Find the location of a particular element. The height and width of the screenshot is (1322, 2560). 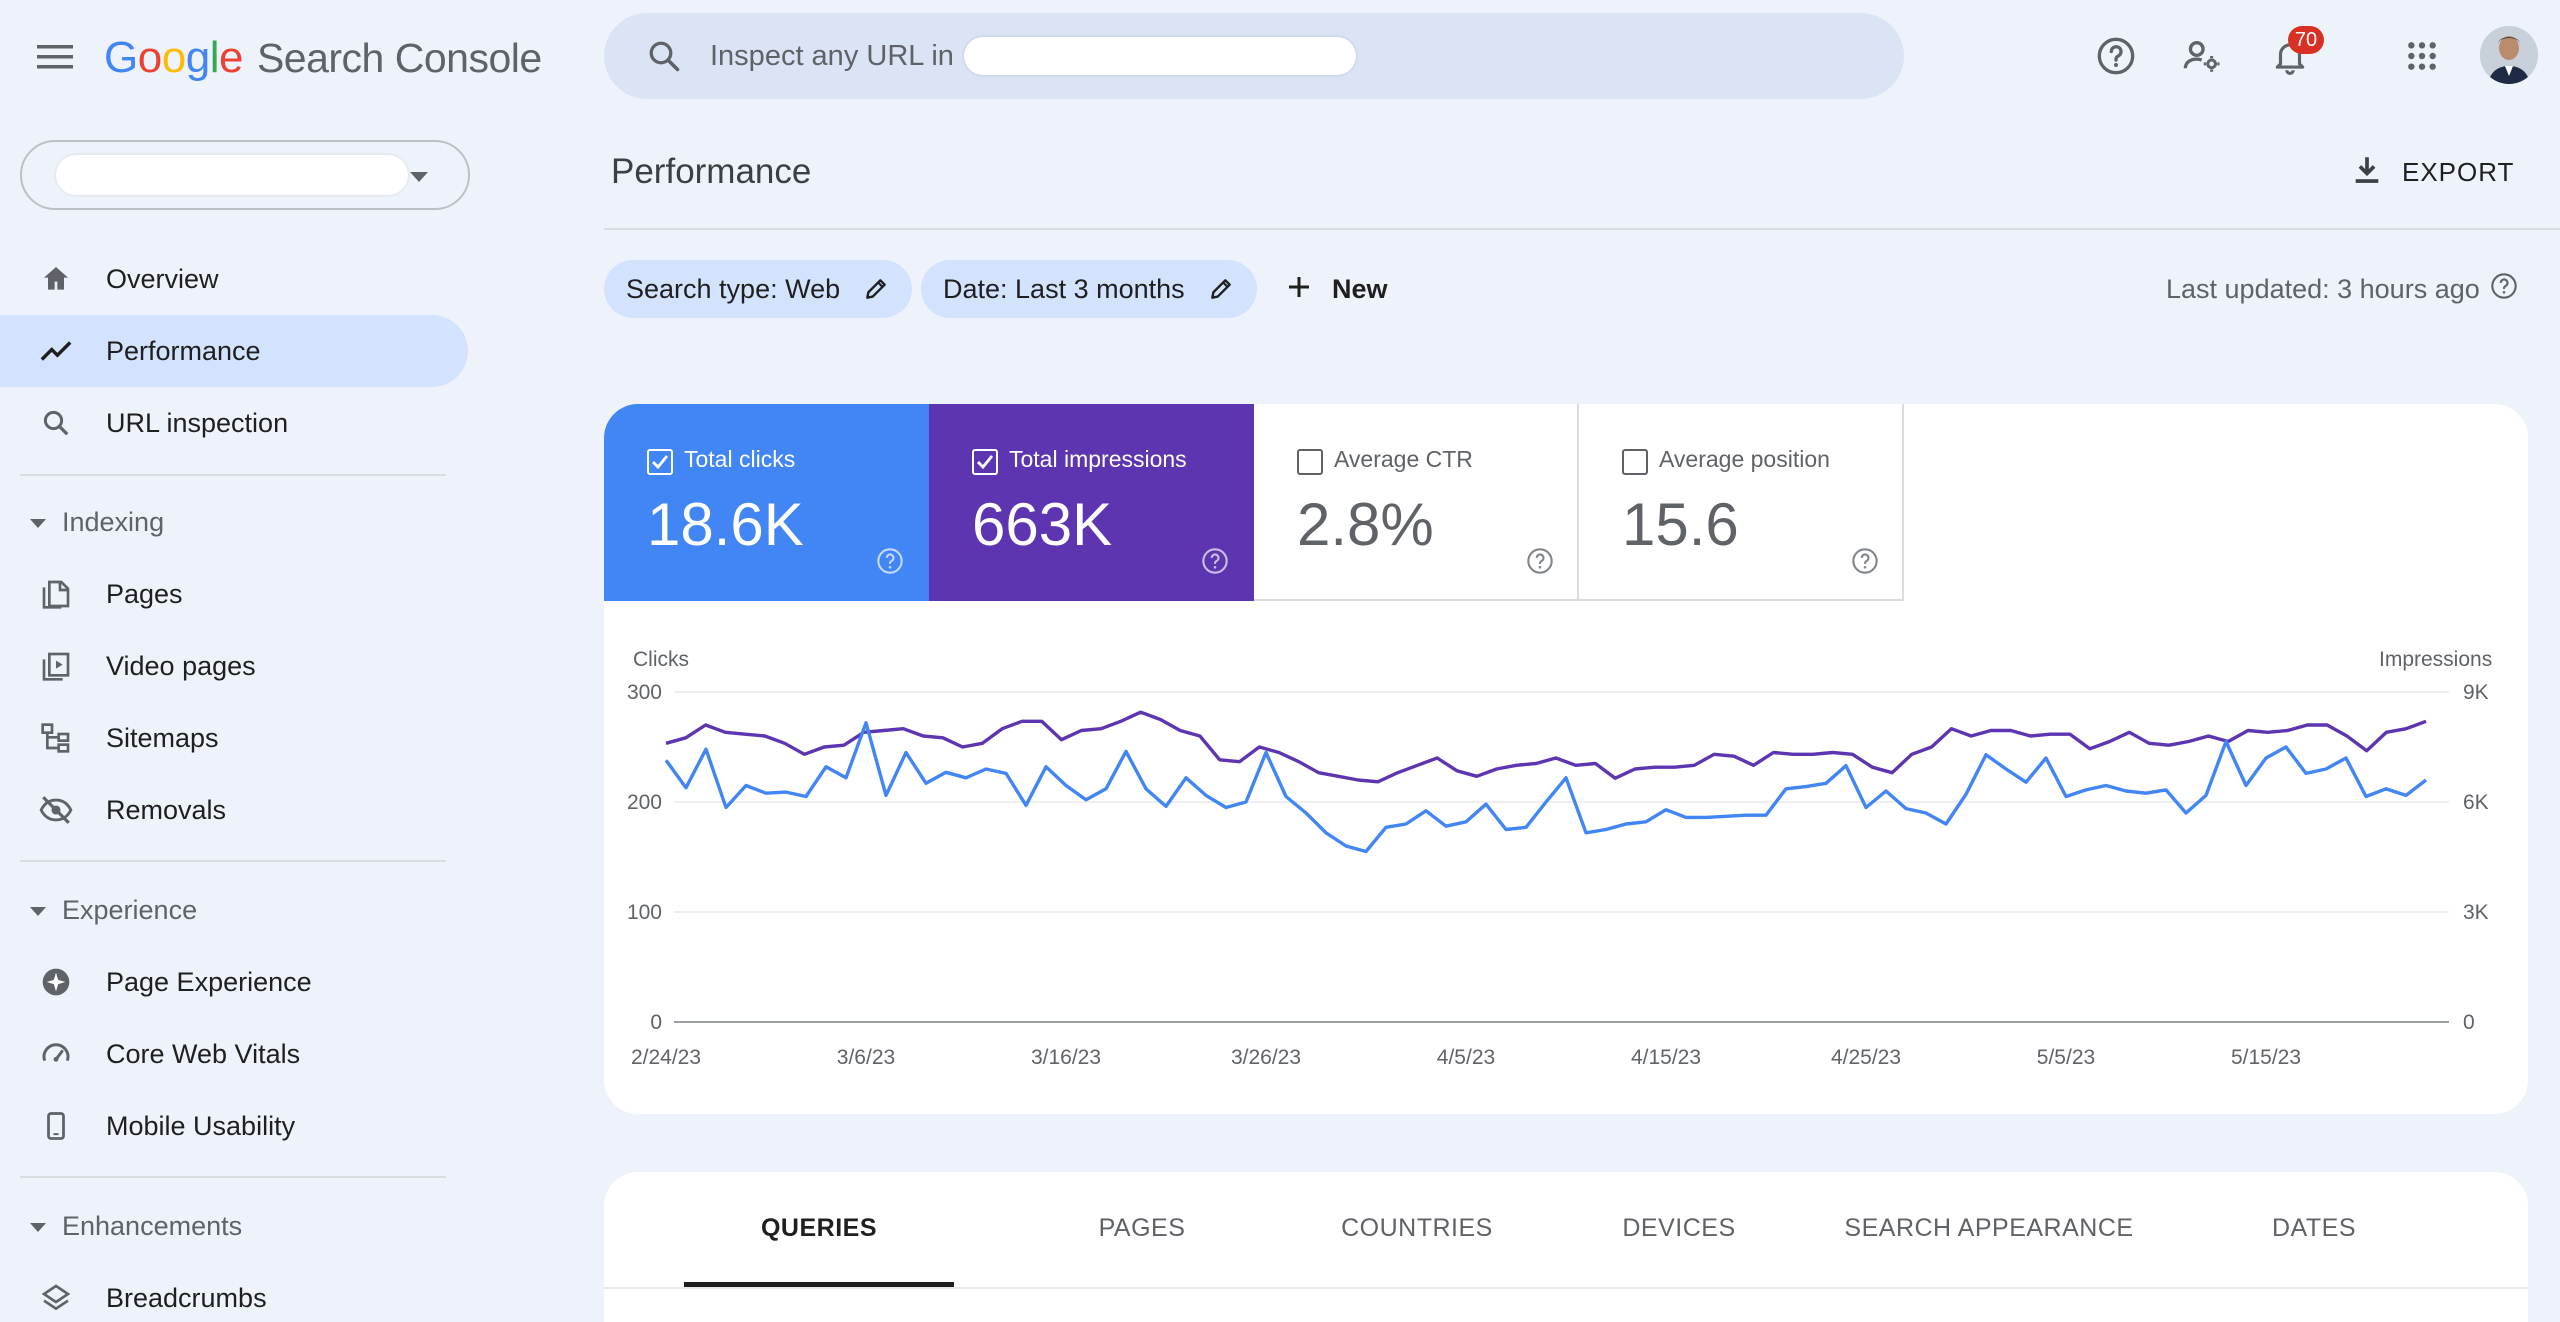

tab-search-appearance: SEARCH APPEARANCE is located at coordinates (1989, 1227).